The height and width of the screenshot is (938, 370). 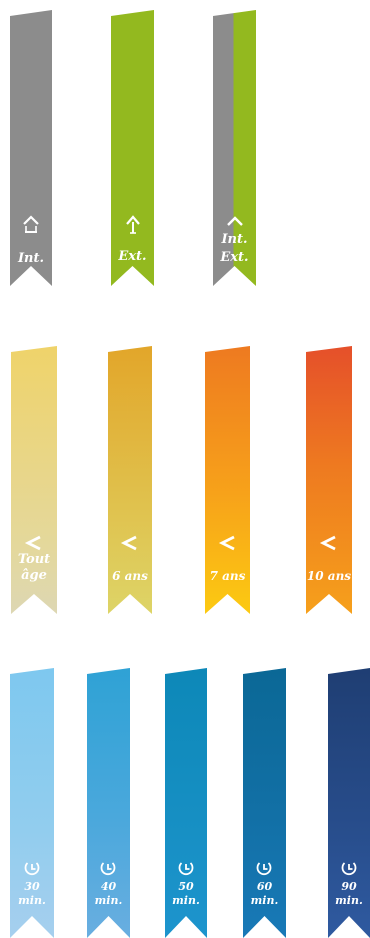 What do you see at coordinates (108, 886) in the screenshot?
I see `label-duration-40-value: 40` at bounding box center [108, 886].